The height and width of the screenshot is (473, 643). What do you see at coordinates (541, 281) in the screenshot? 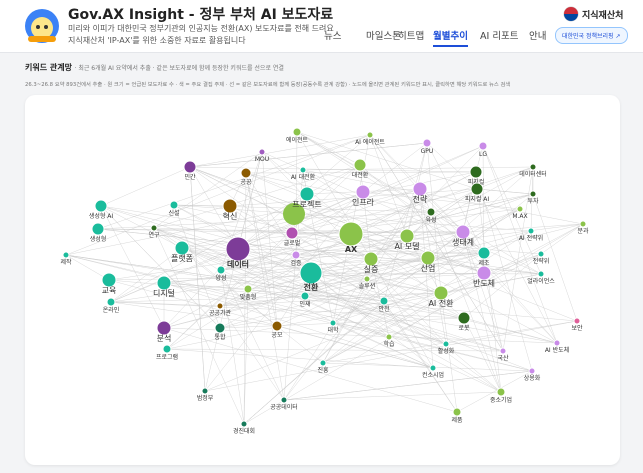
I see `node-label: 얼라이언스` at bounding box center [541, 281].